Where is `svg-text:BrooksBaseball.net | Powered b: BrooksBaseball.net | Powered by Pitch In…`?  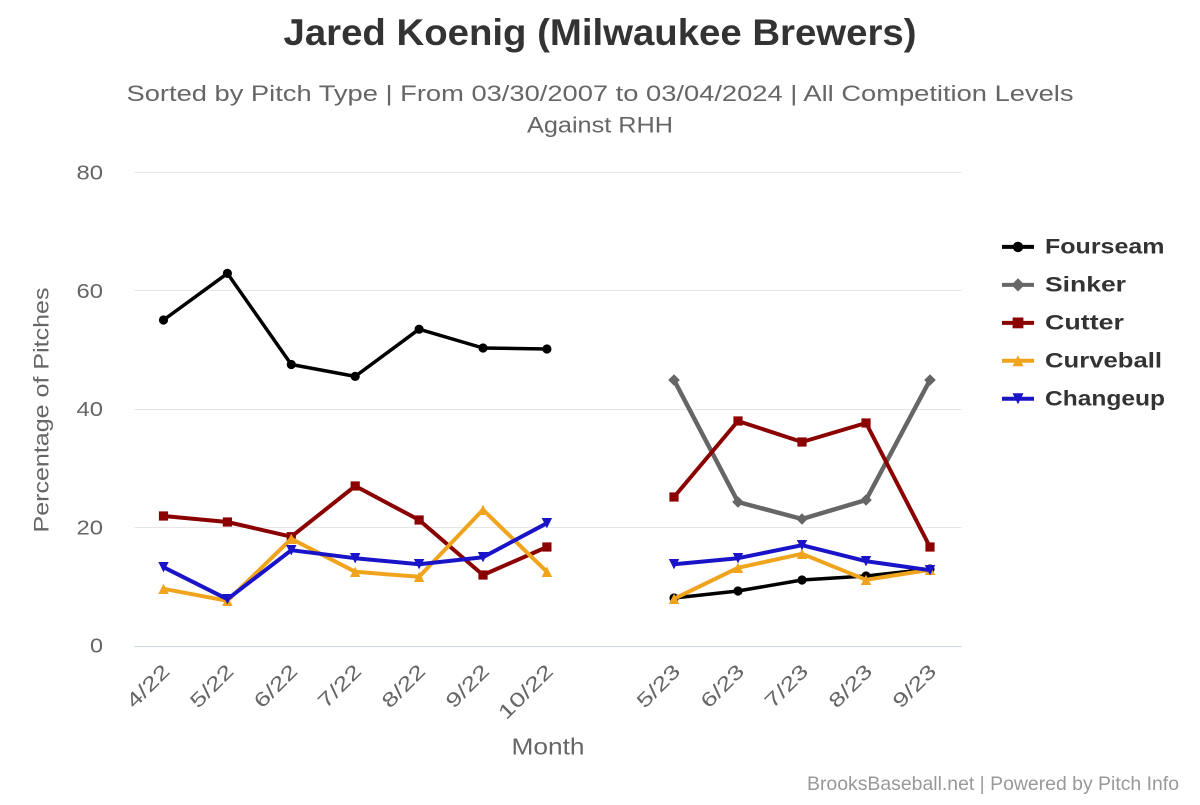 svg-text:BrooksBaseball.net | Powered b: BrooksBaseball.net | Powered by Pitch In… is located at coordinates (993, 784).